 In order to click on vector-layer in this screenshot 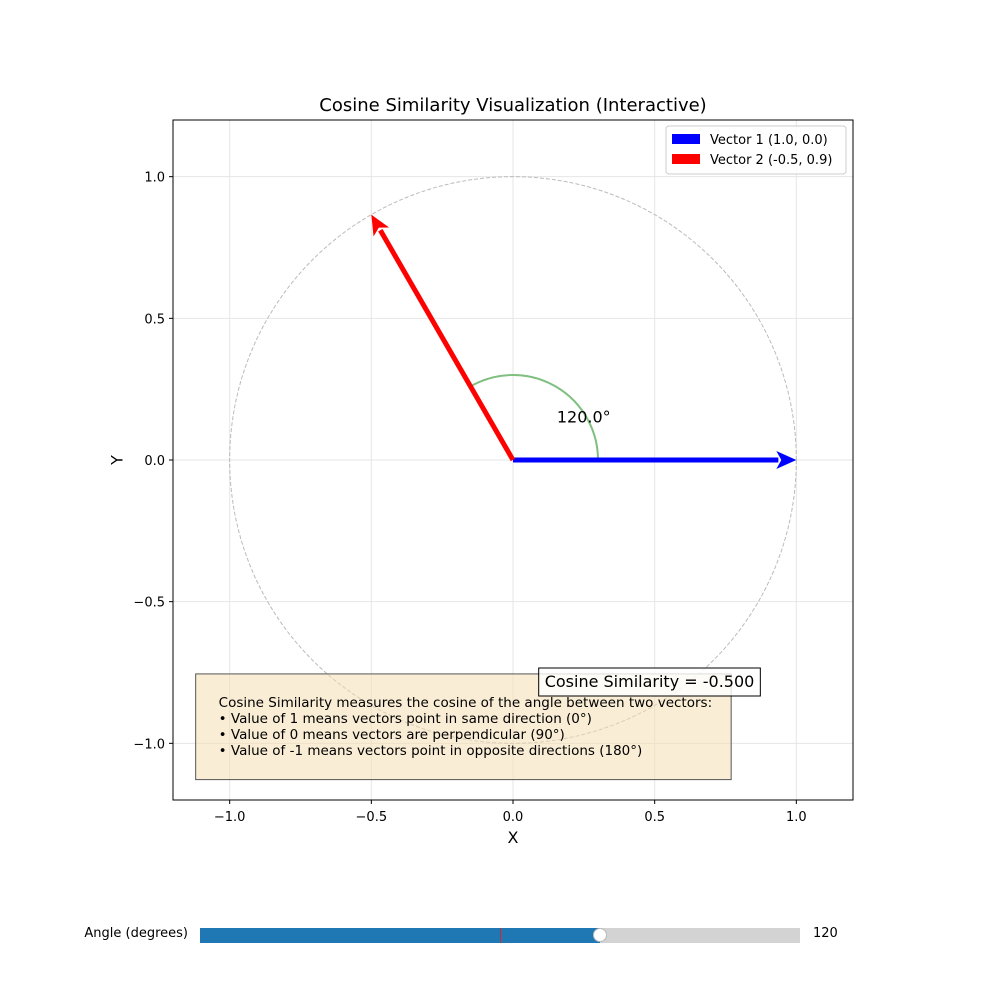, I will do `click(584, 341)`.